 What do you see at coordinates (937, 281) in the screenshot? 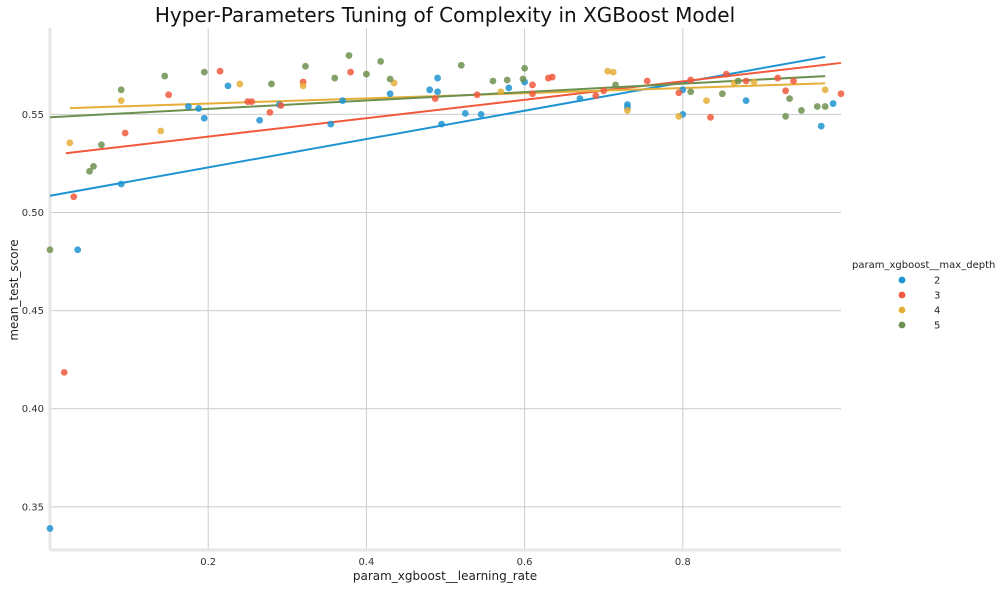
I see `legend-label-2: 2` at bounding box center [937, 281].